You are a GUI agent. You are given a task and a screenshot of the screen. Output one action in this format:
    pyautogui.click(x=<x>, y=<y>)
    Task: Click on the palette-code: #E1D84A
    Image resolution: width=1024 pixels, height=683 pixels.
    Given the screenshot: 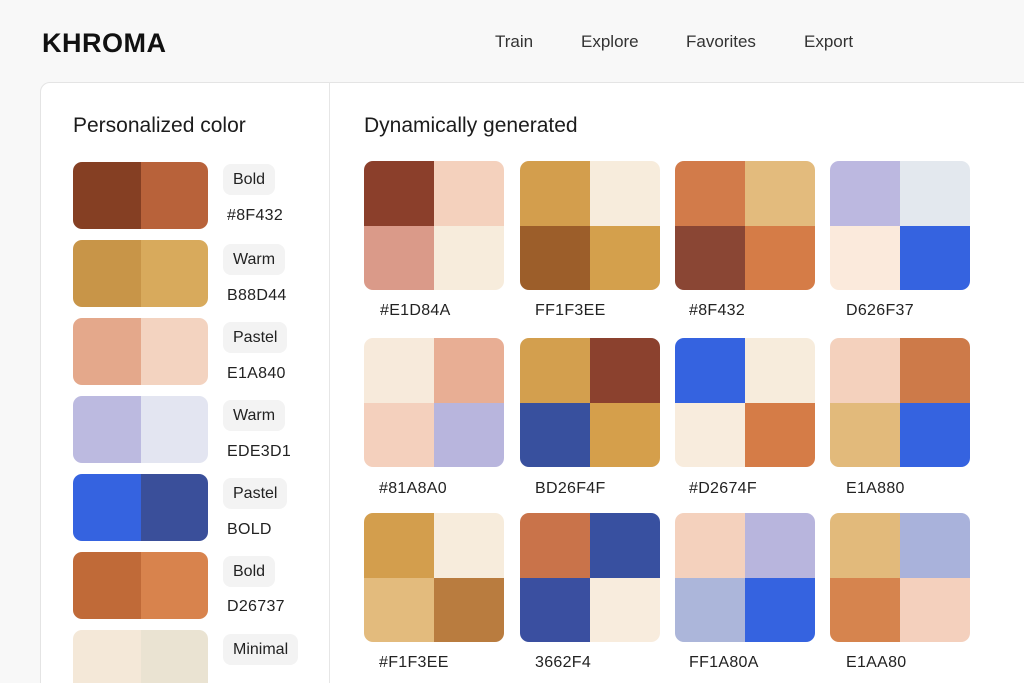 What is the action you would take?
    pyautogui.click(x=415, y=310)
    